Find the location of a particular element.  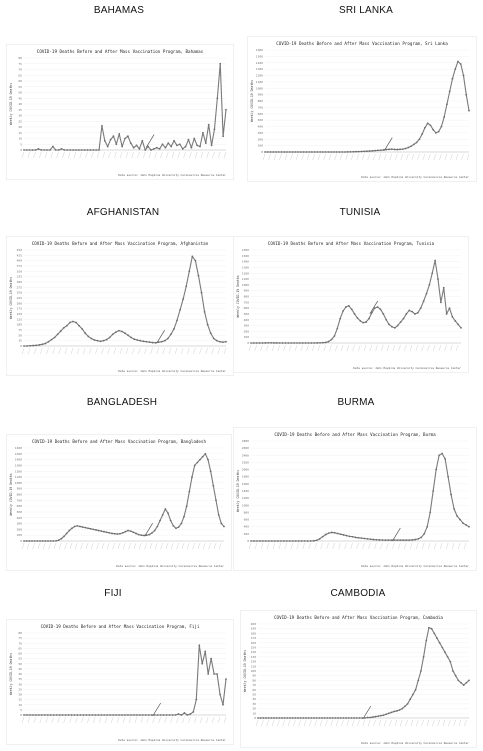

y-tick-label: 800 is located at coordinates (261, 101).